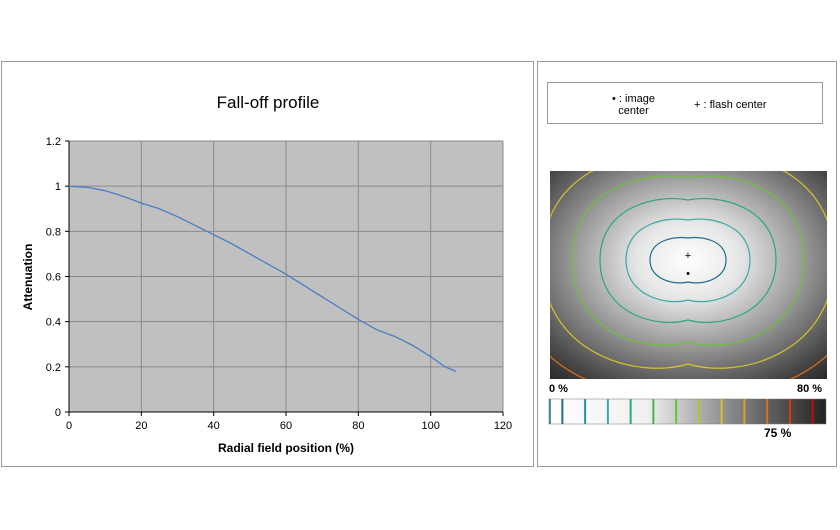 The width and height of the screenshot is (840, 530). Describe the element at coordinates (53, 278) in the screenshot. I see `y-tick-label: 0.6` at that location.